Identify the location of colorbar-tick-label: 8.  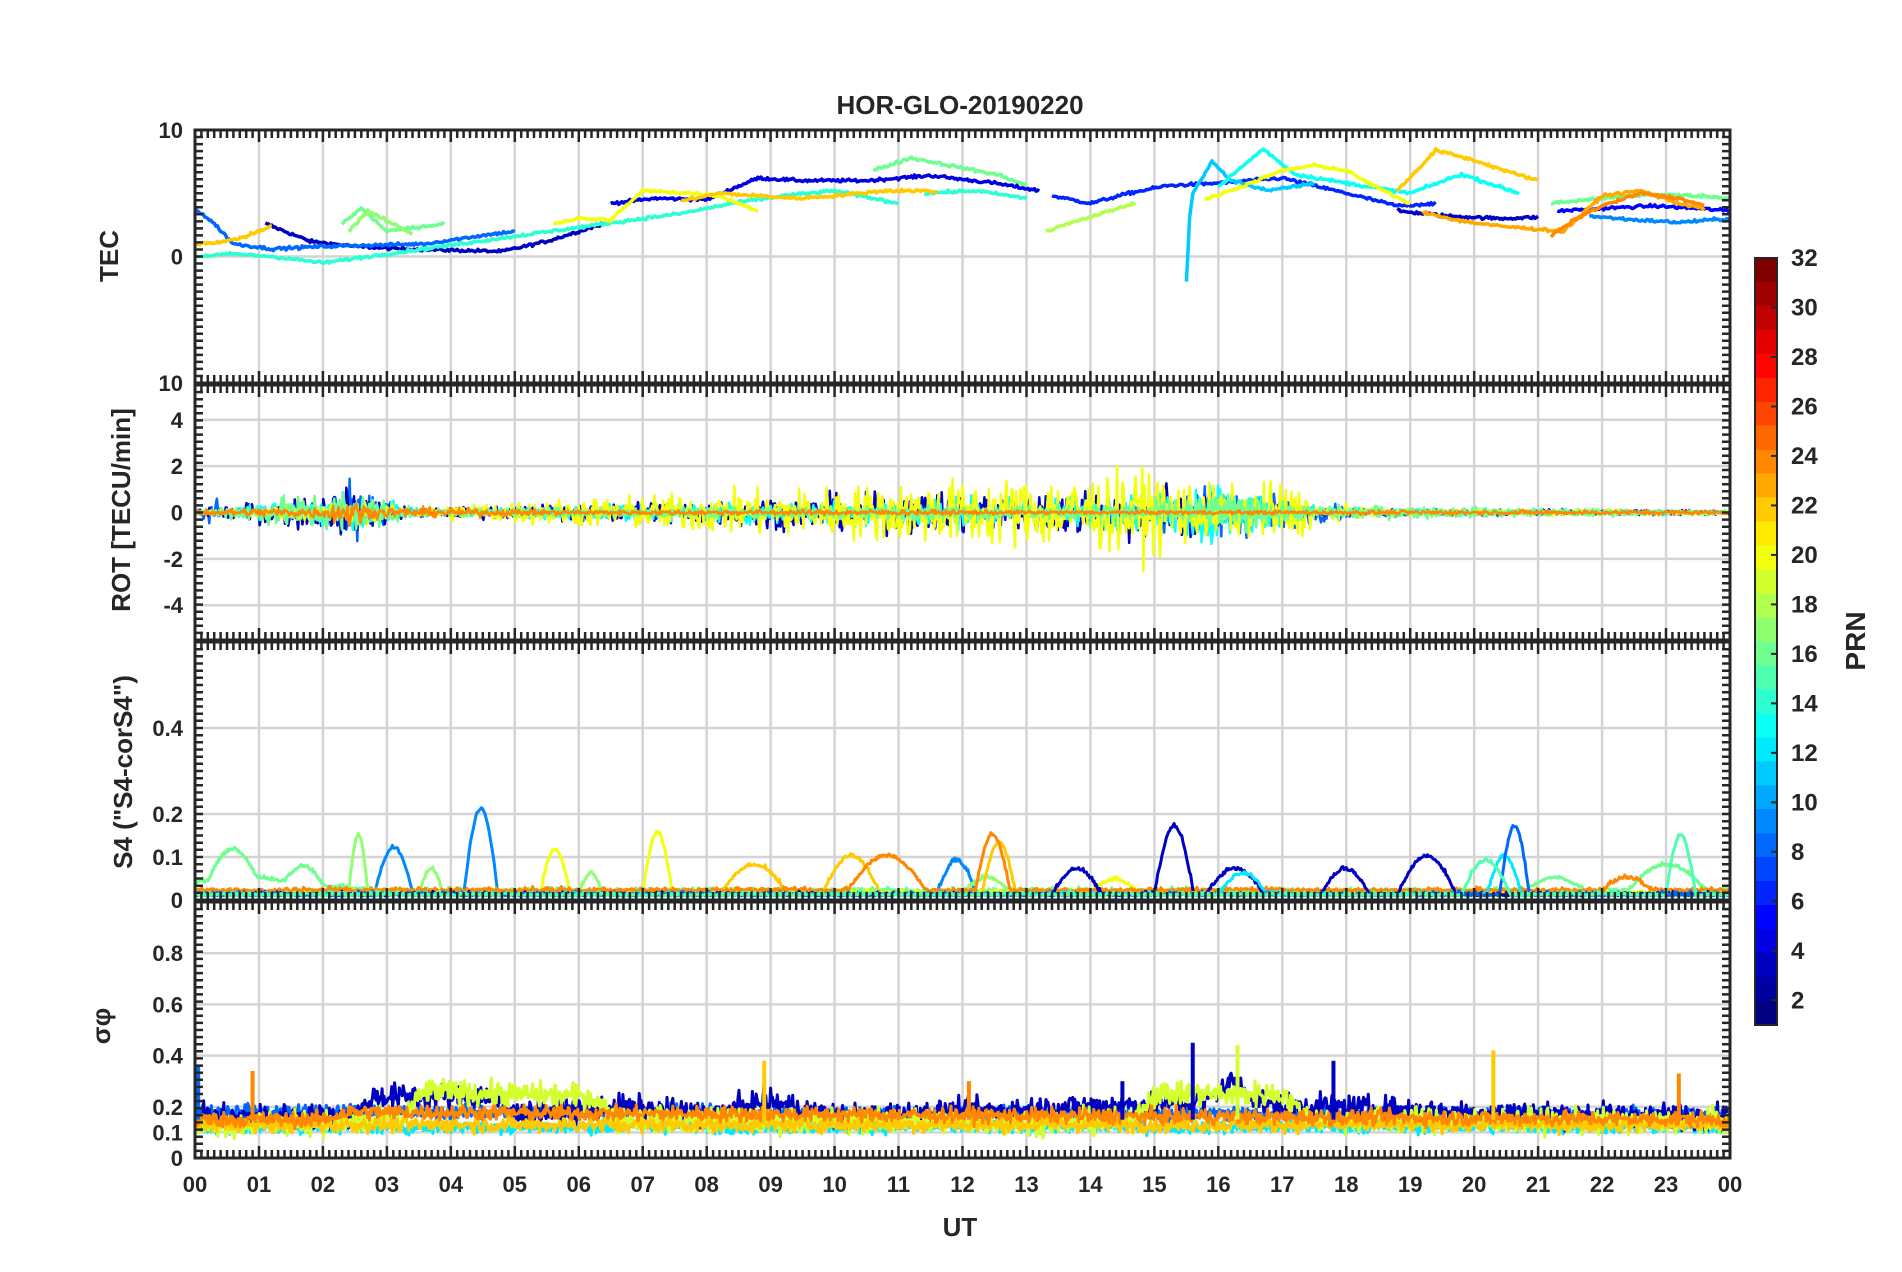
(1797, 852).